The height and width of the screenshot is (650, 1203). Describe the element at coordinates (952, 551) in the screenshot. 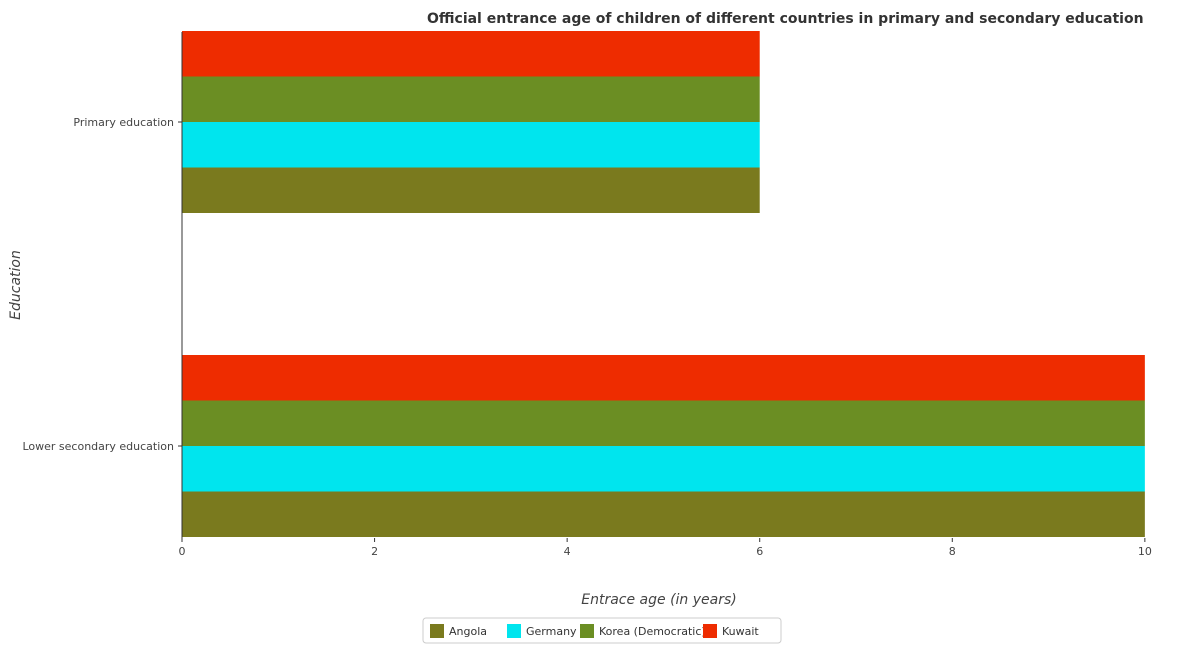

I see `x-tick-label: 8` at that location.